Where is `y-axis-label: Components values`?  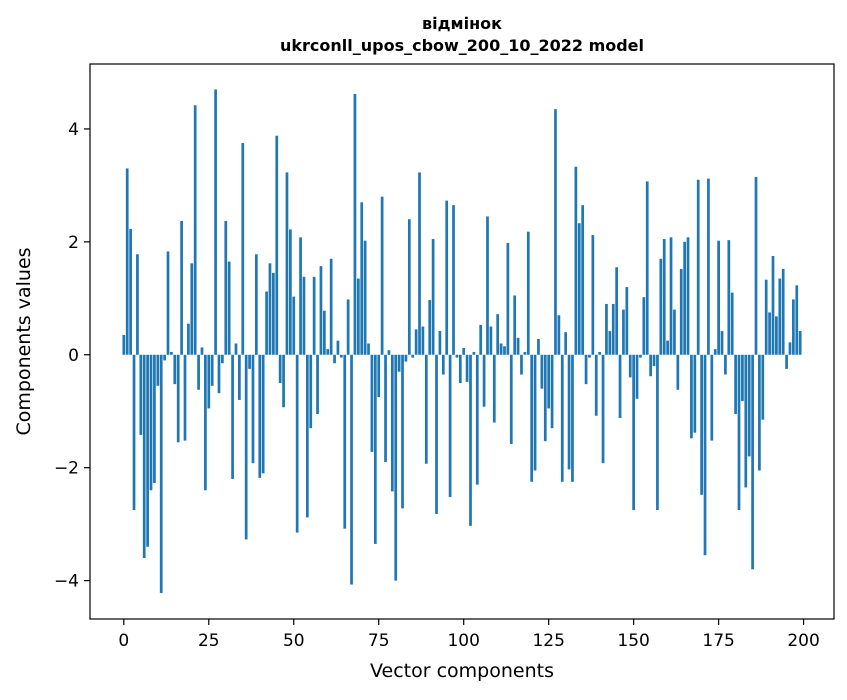 y-axis-label: Components values is located at coordinates (24, 341).